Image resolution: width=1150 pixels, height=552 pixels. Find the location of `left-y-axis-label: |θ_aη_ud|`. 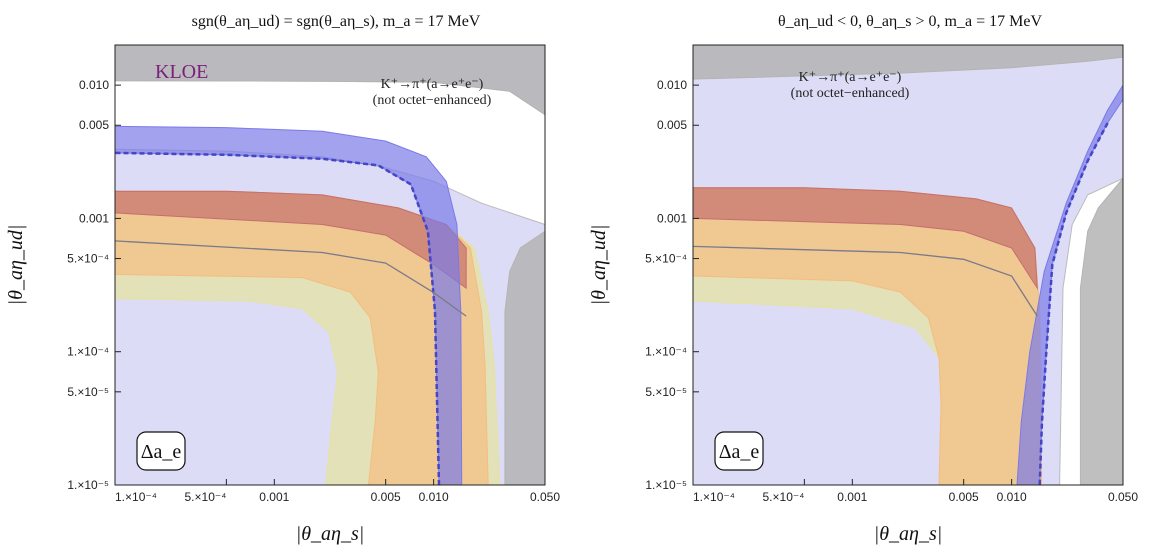

left-y-axis-label: |θ_aη_ud| is located at coordinates (16, 265).